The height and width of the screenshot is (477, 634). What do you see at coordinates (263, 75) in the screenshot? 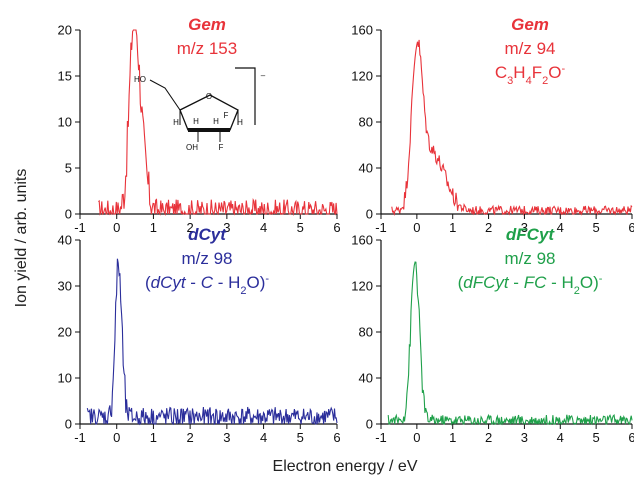
I see `atom-label: –` at bounding box center [263, 75].